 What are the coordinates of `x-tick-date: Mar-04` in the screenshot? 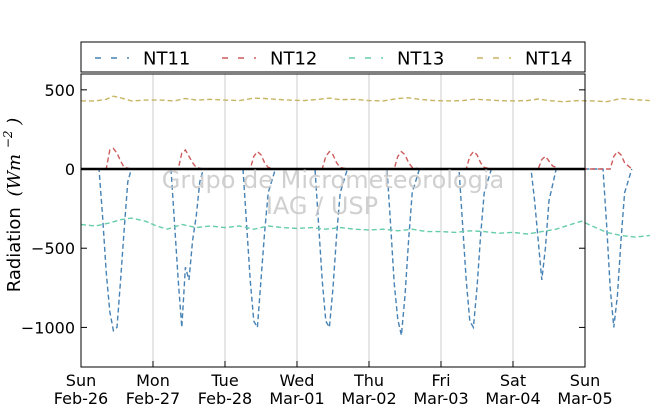 It's located at (512, 398).